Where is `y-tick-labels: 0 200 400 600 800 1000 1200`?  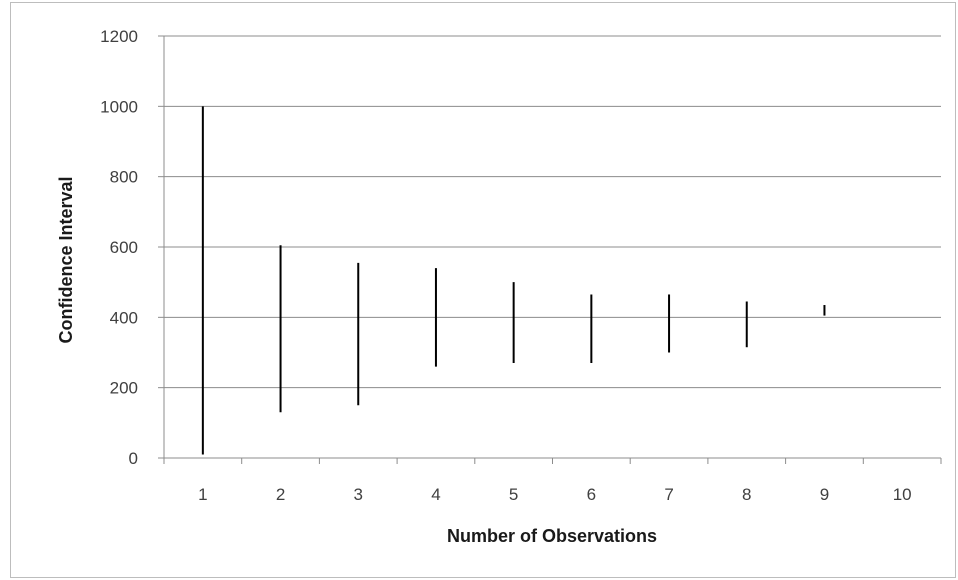
y-tick-labels: 0 200 400 600 800 1000 1200 is located at coordinates (119, 247).